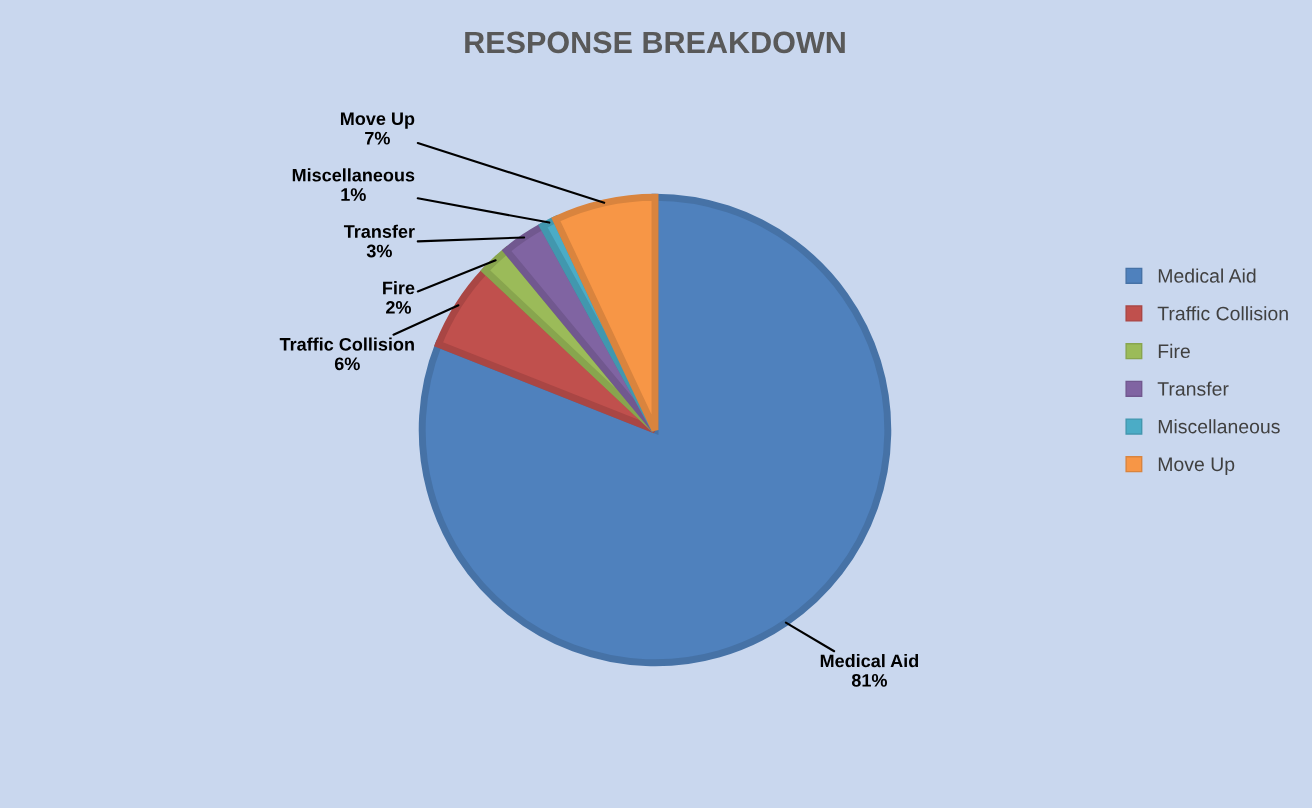 Image resolution: width=1312 pixels, height=808 pixels. I want to click on slice-label: Fire, so click(399, 288).